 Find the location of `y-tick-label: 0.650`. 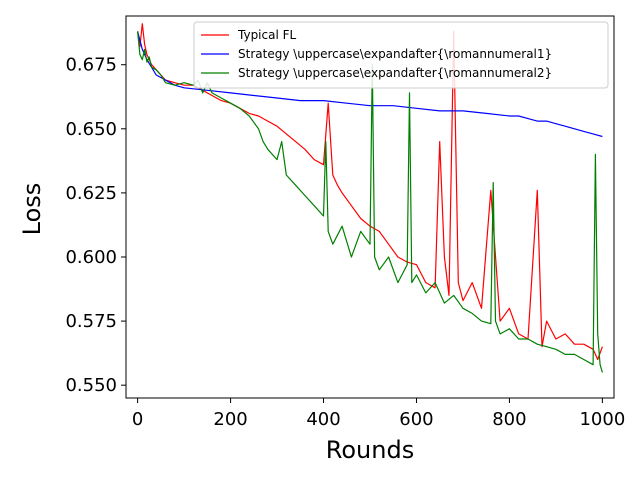

y-tick-label: 0.650 is located at coordinates (91, 129).